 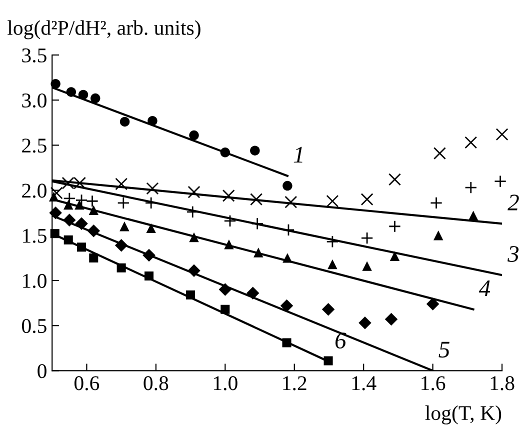 I want to click on annotation: 3, so click(x=513, y=254).